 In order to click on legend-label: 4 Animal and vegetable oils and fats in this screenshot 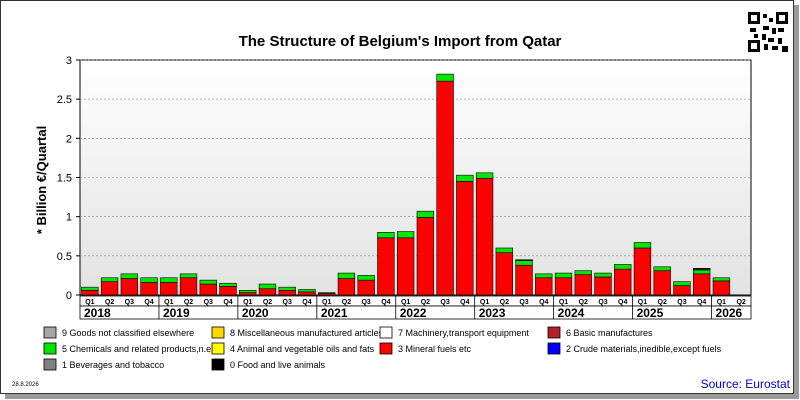, I will do `click(302, 349)`.